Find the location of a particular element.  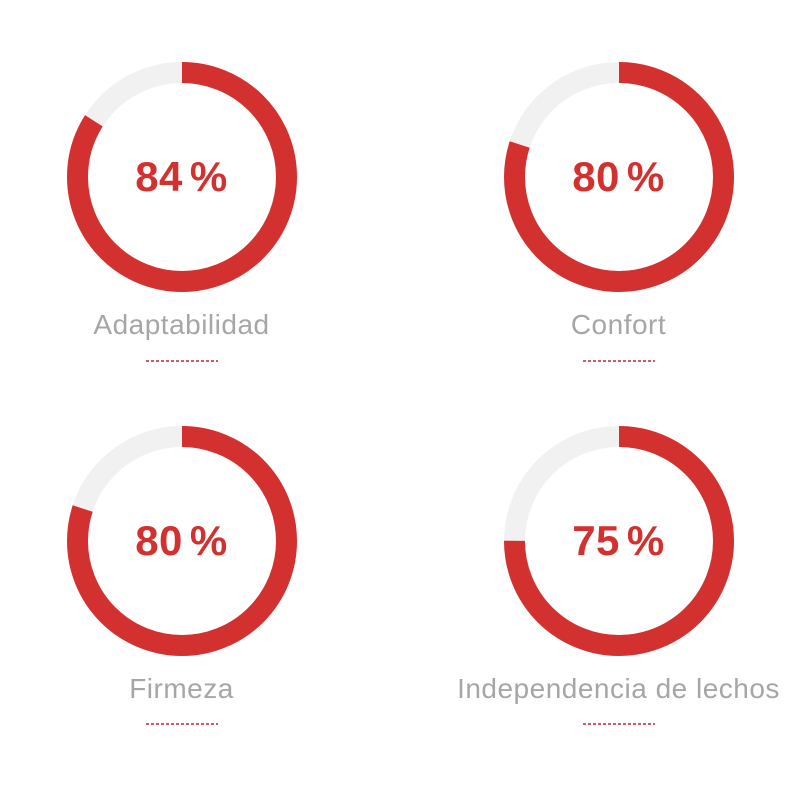

percent-readout: 84% is located at coordinates (182, 177).